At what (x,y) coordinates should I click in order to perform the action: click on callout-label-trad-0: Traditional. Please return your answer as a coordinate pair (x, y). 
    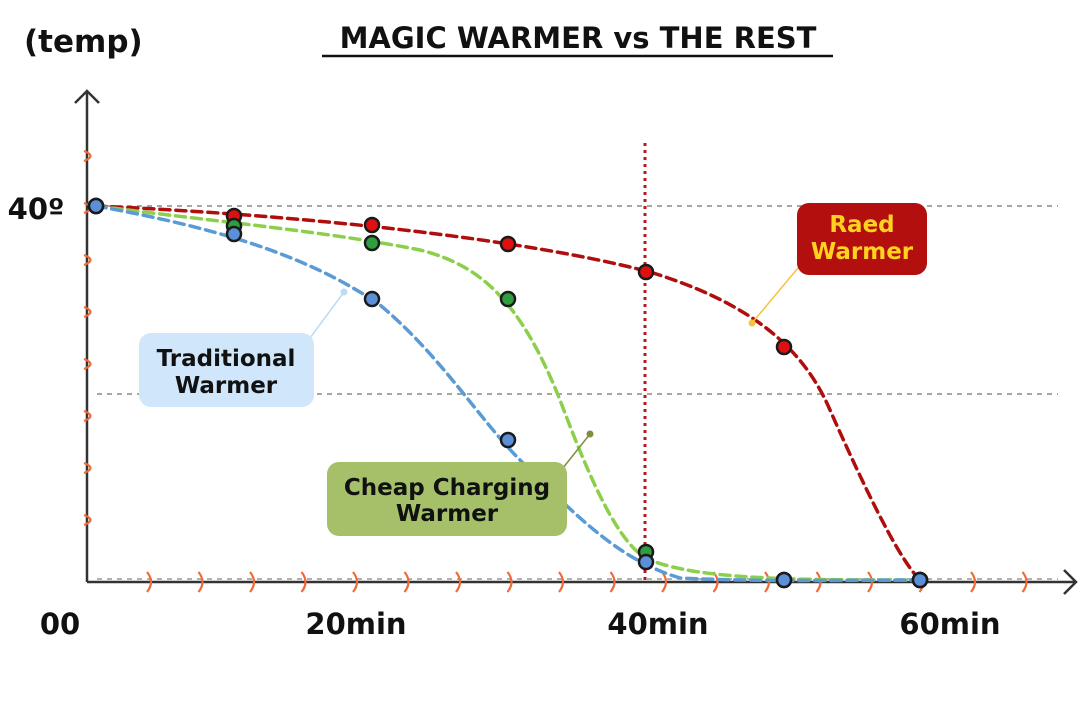
    Looking at the image, I should click on (226, 359).